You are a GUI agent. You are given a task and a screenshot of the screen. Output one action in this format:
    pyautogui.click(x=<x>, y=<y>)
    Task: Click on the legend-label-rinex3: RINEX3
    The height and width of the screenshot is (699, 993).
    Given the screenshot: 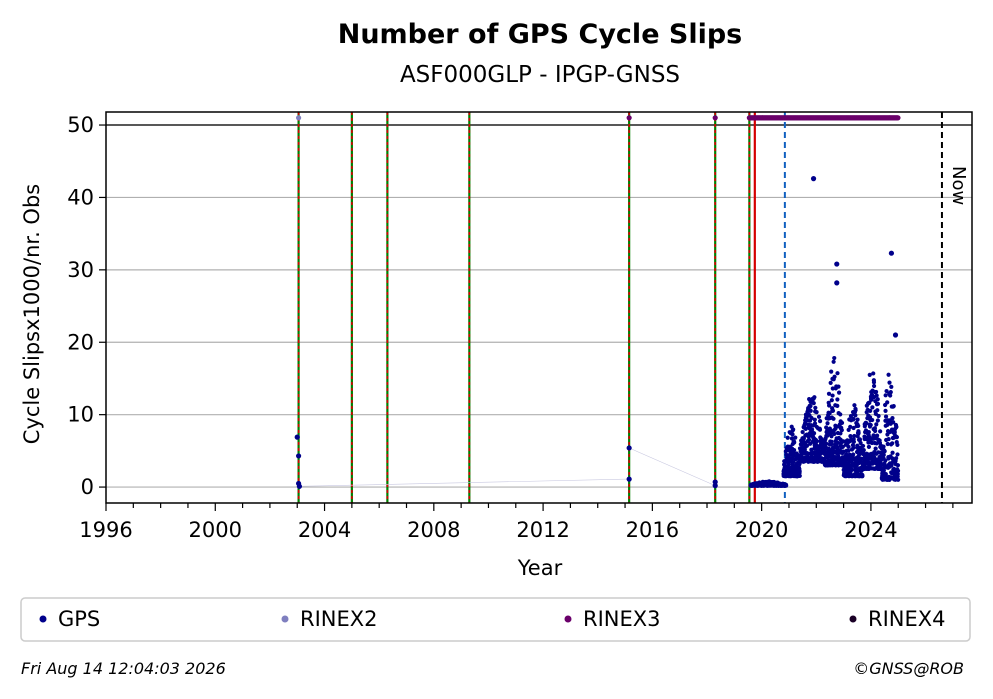 What is the action you would take?
    pyautogui.click(x=622, y=619)
    